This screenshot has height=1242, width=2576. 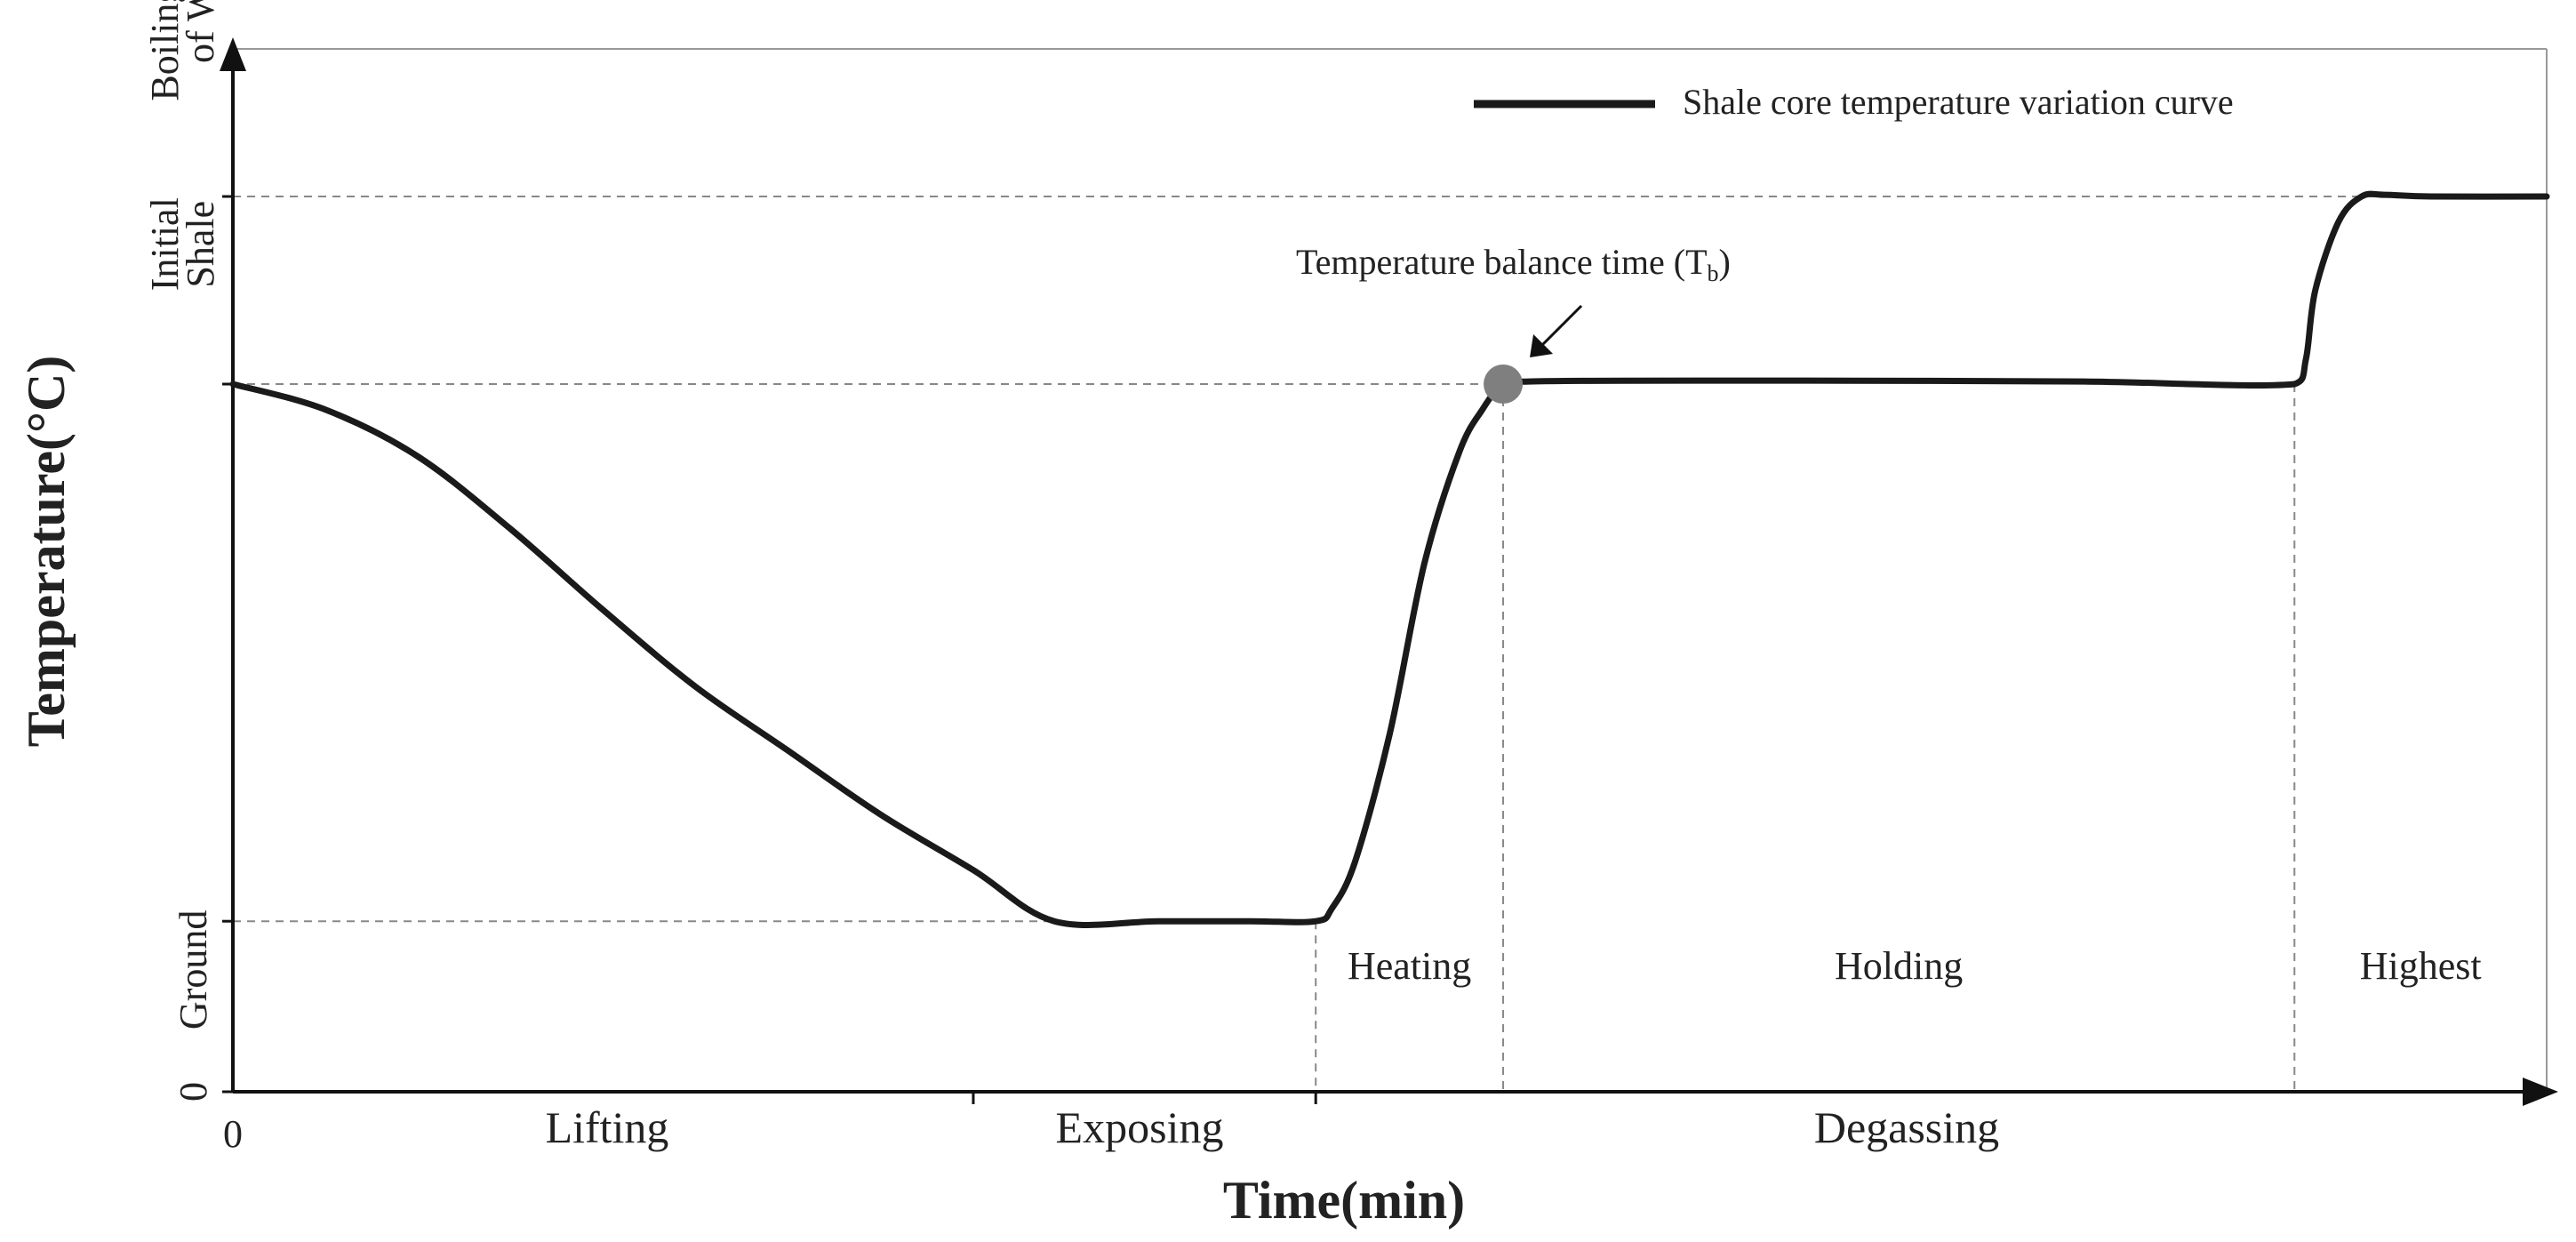 What do you see at coordinates (233, 1134) in the screenshot?
I see `x-origin-label: 0` at bounding box center [233, 1134].